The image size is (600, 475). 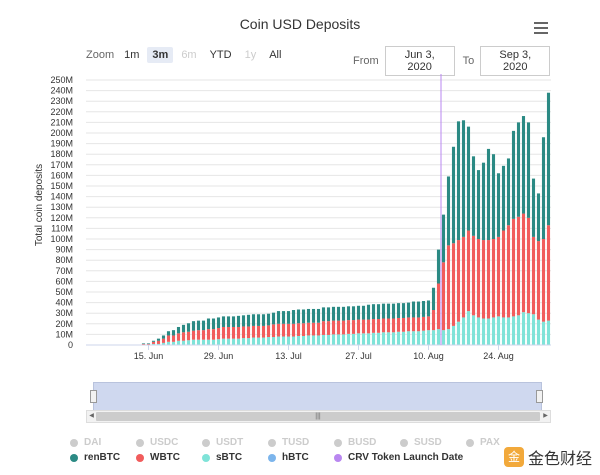 I want to click on scroll-right-arrow-icon: ▶, so click(x=545, y=416).